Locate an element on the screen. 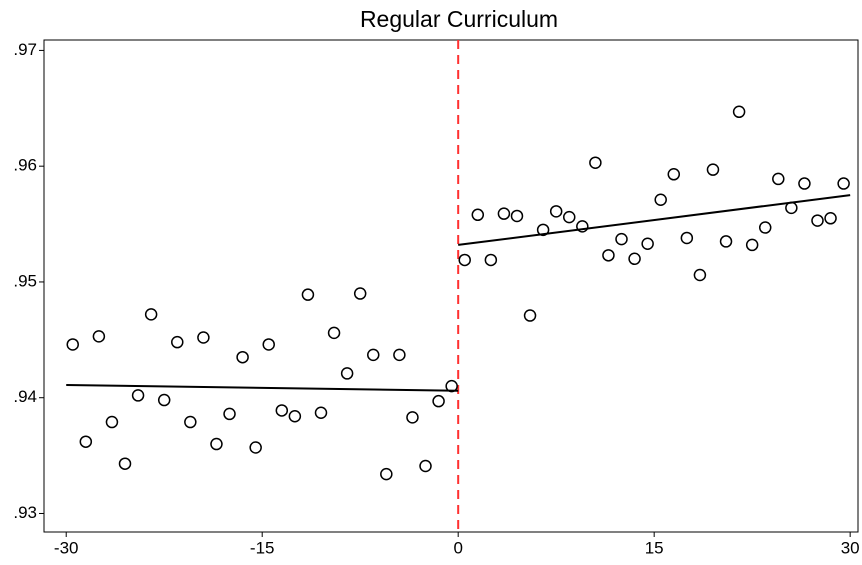 This screenshot has height=565, width=862. x-tick-label: 30 is located at coordinates (850, 547).